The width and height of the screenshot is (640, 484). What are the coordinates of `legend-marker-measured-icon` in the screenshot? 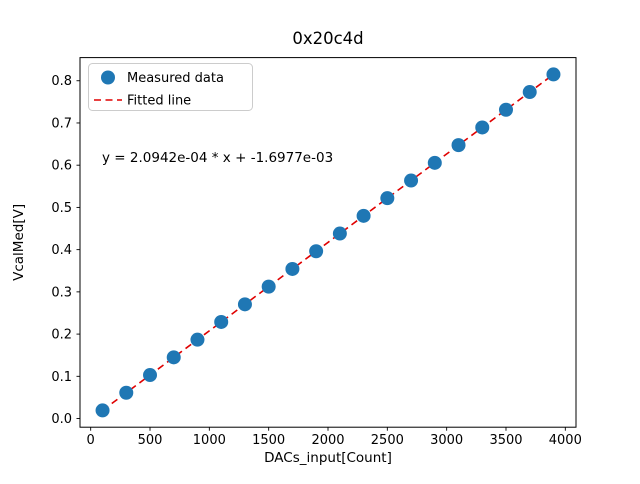 It's located at (108, 77).